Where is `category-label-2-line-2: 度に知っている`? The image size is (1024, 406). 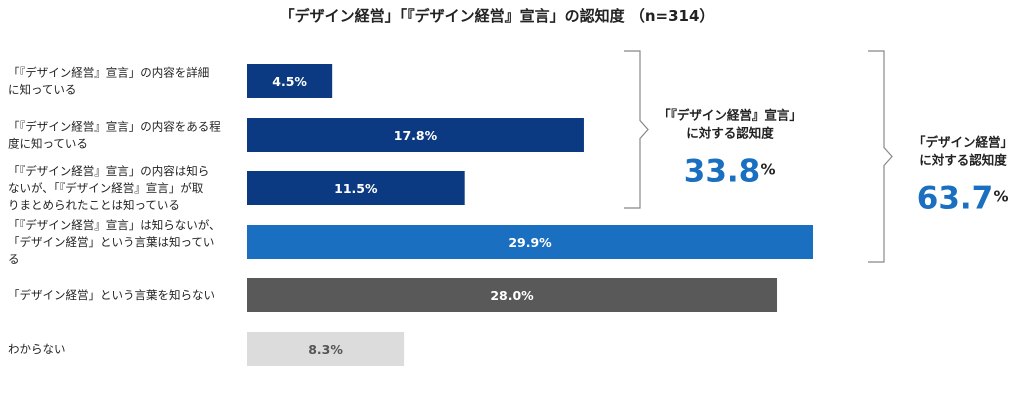 category-label-2-line-2: 度に知っている is located at coordinates (48, 144).